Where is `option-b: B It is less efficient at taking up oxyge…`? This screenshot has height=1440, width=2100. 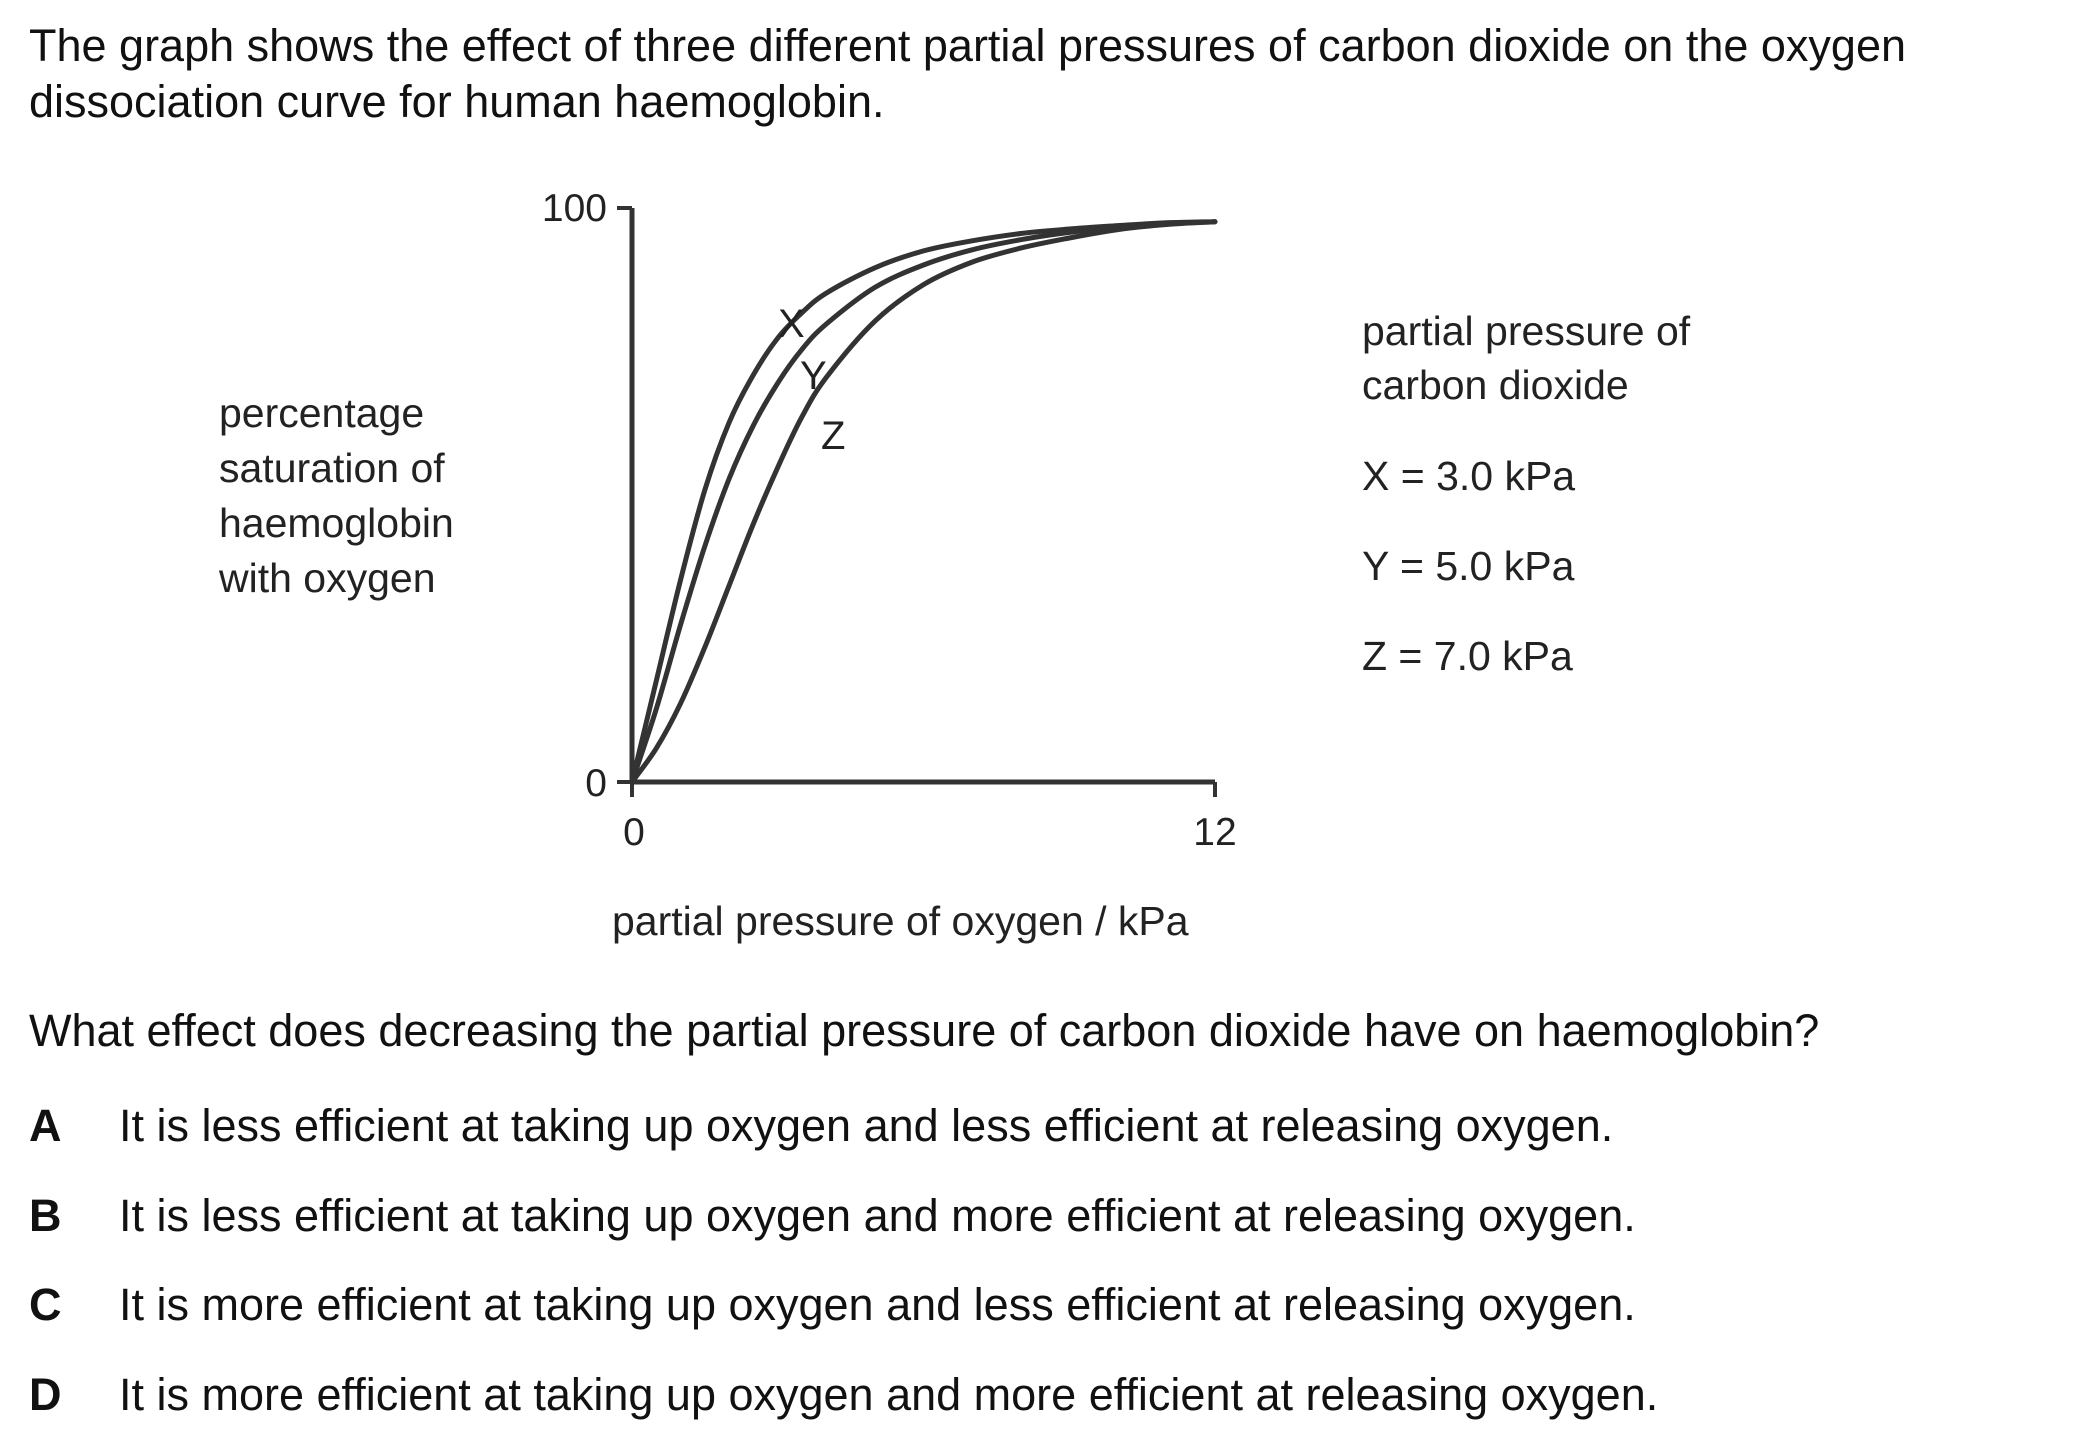
option-b: B It is less efficient at taking up oxyge… is located at coordinates (832, 1216).